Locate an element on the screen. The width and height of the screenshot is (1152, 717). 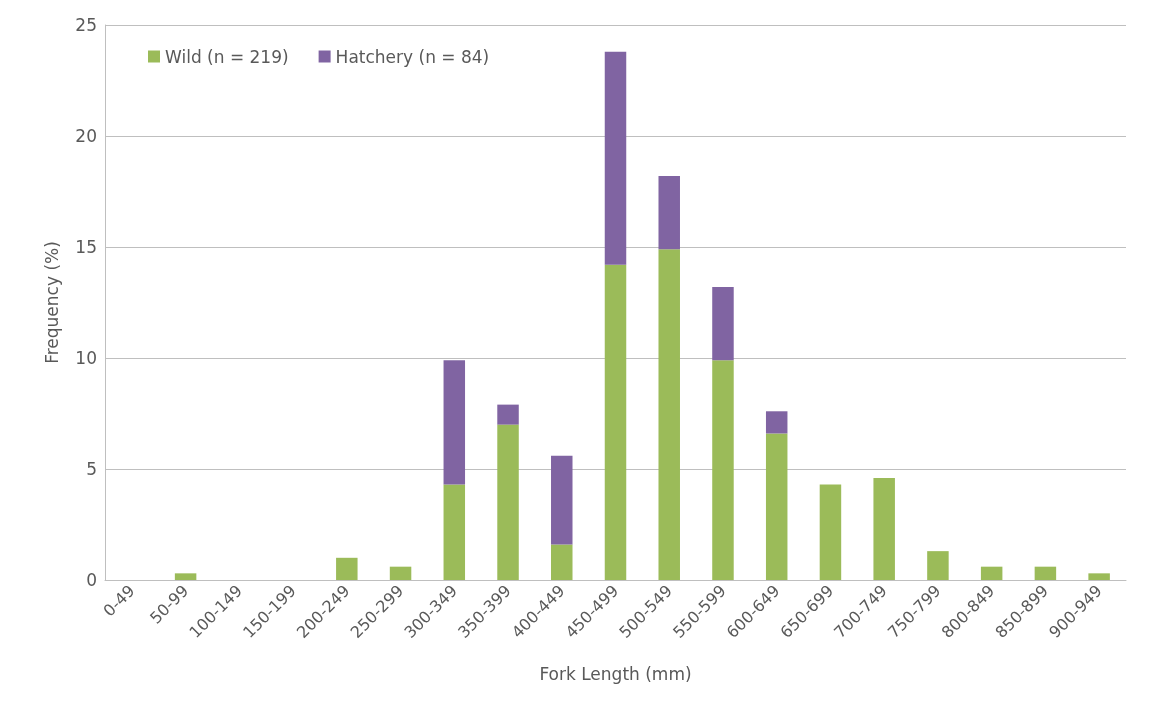
x-axis-title: Fork Length (mm) is located at coordinates (615, 673).